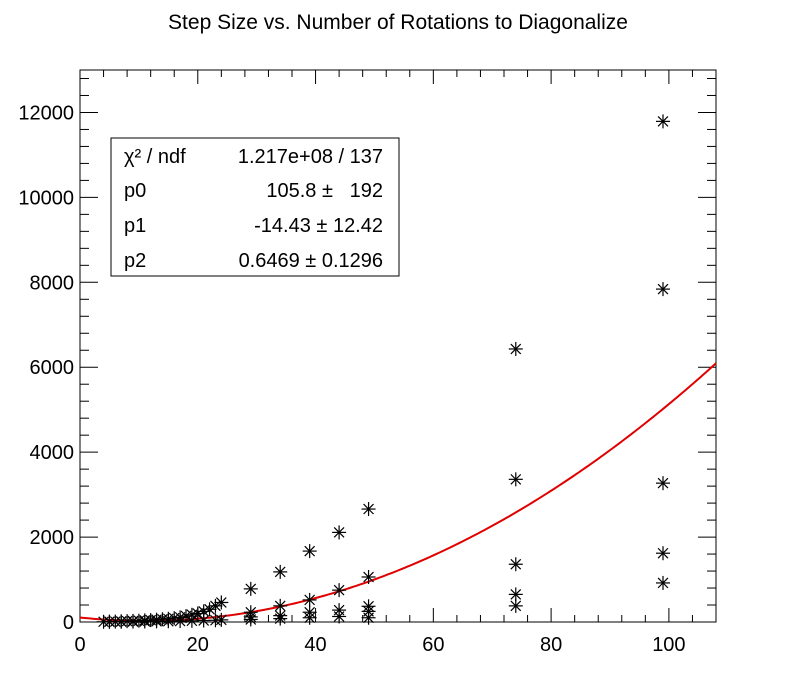 The width and height of the screenshot is (796, 692). What do you see at coordinates (315, 645) in the screenshot?
I see `x-tick-label: 40` at bounding box center [315, 645].